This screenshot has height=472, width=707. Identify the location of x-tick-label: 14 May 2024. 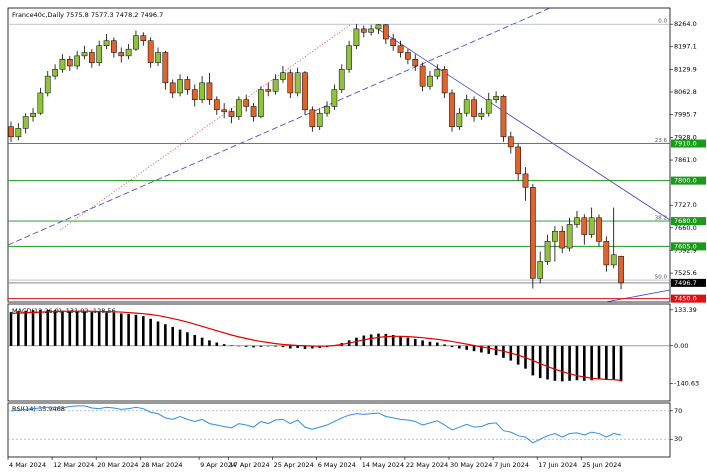
(383, 465).